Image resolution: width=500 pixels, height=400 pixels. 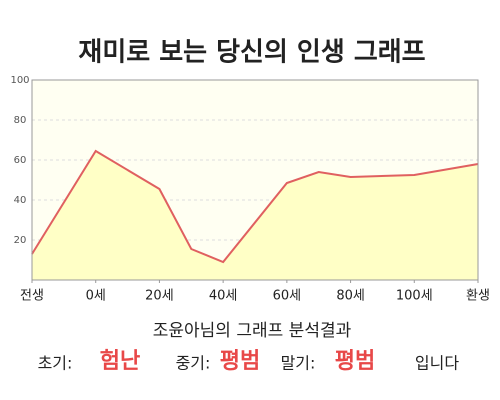 What do you see at coordinates (478, 296) in the screenshot?
I see `x-tick-label: 환생` at bounding box center [478, 296].